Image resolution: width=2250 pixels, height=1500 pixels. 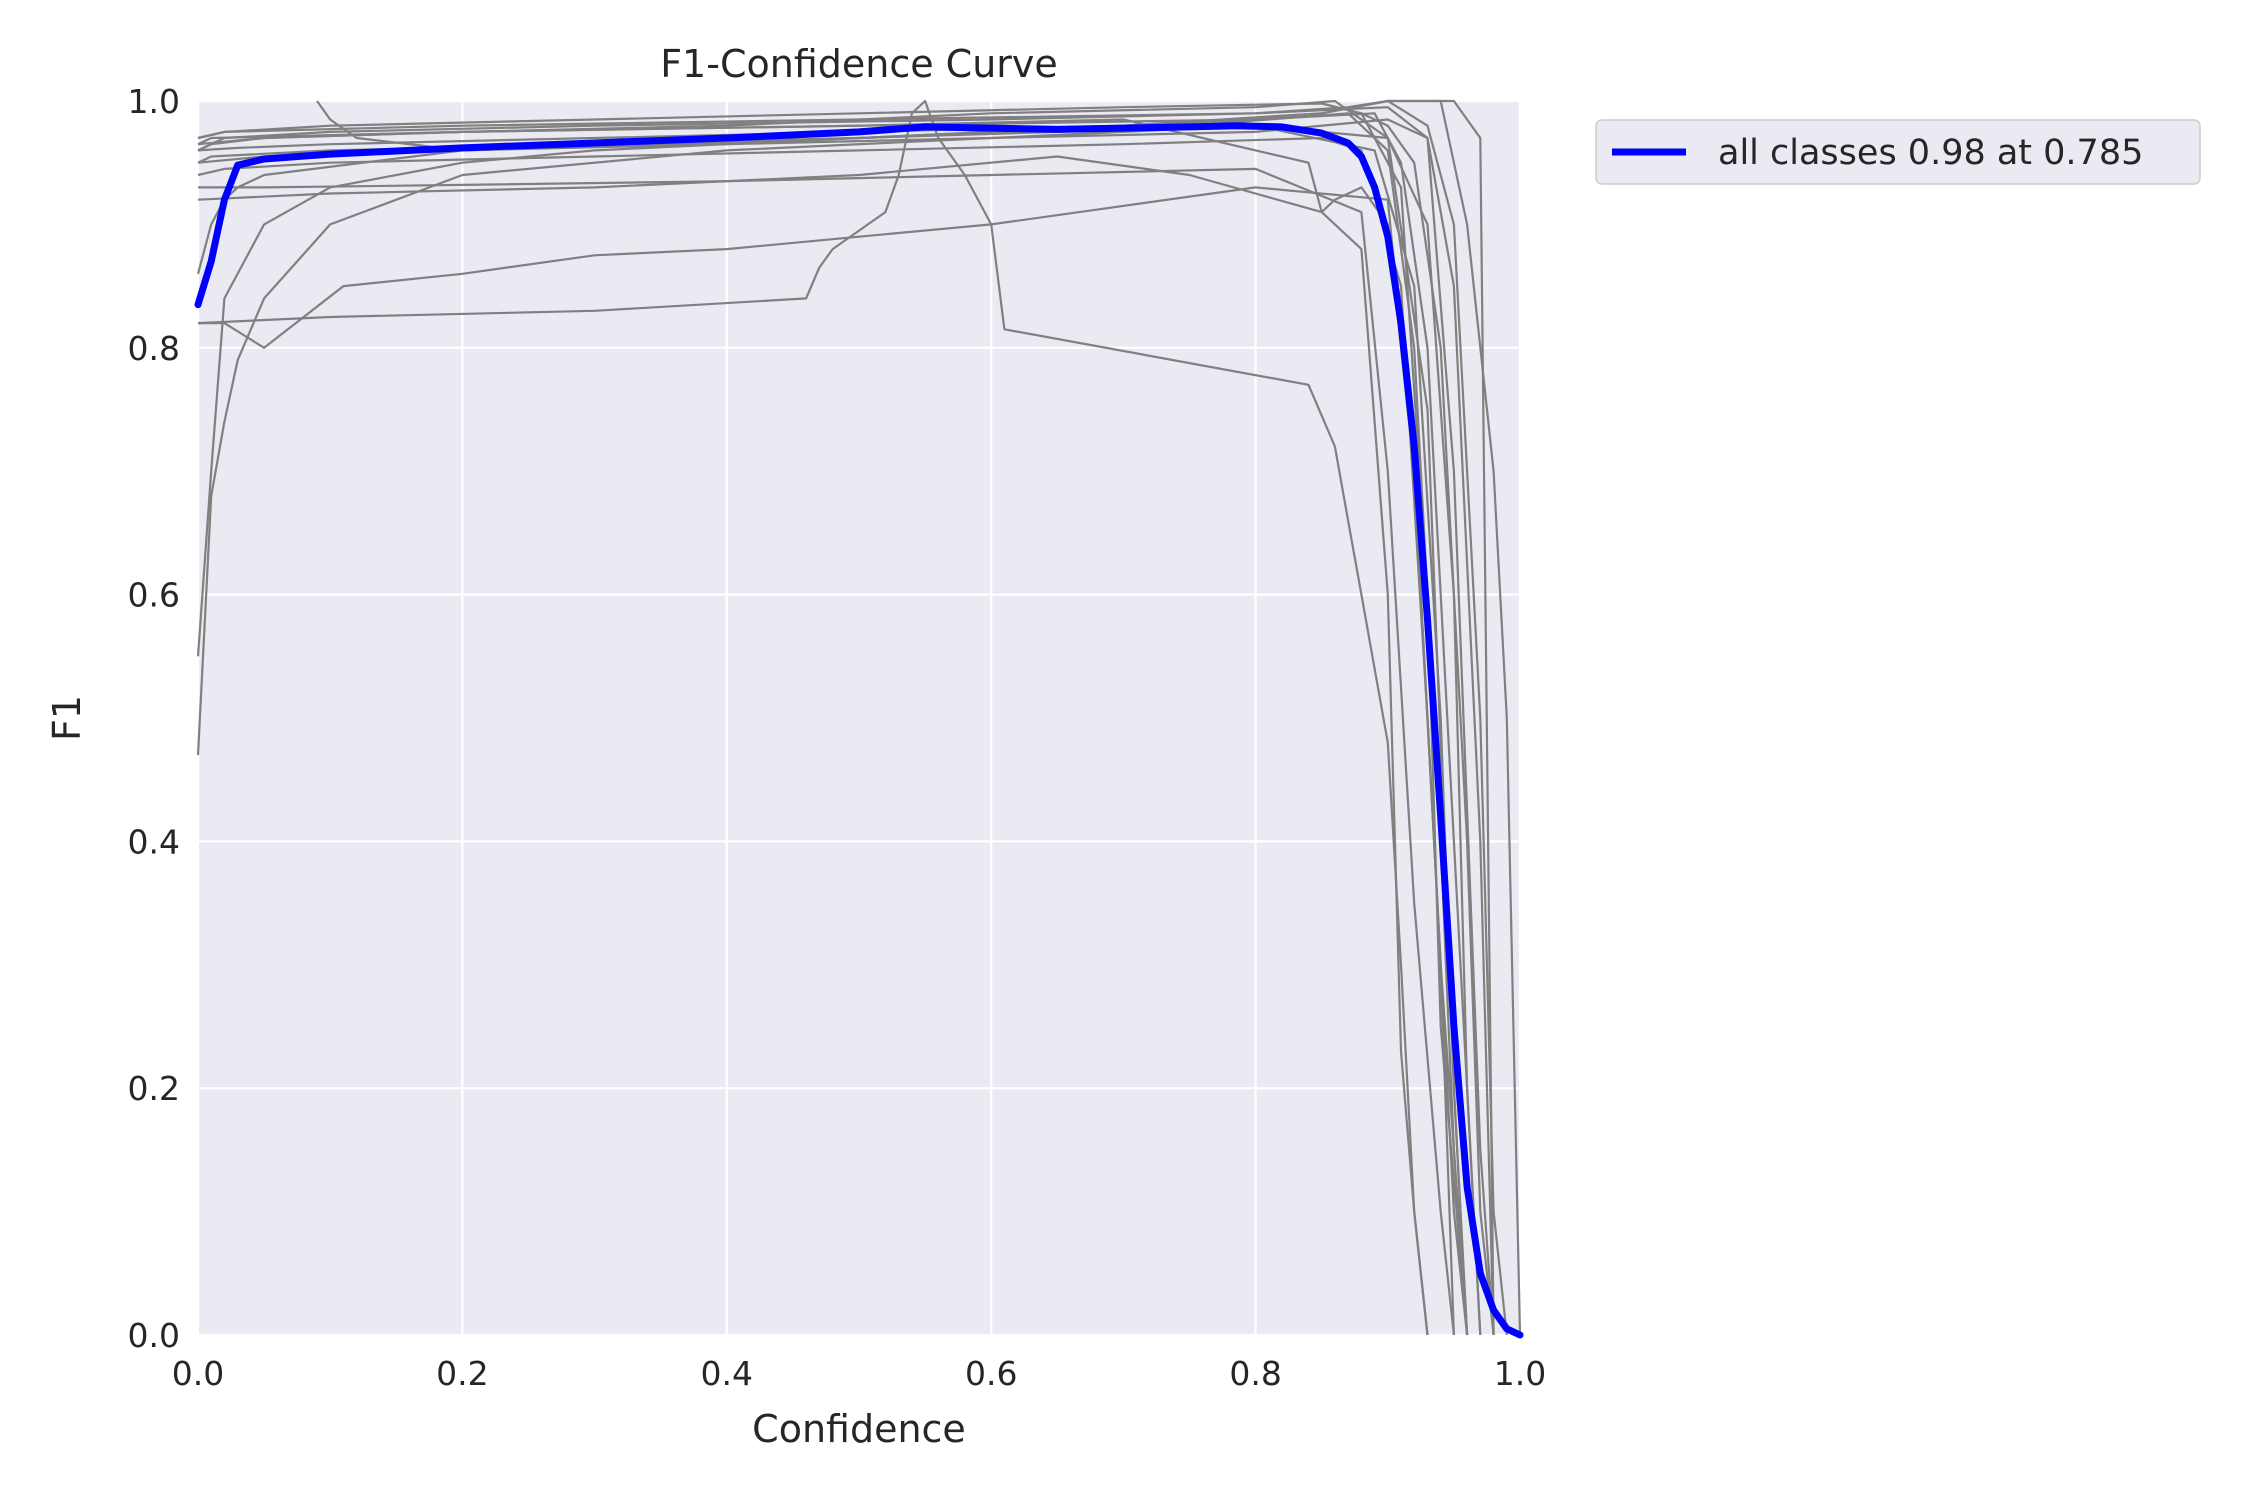 What do you see at coordinates (859, 1429) in the screenshot?
I see `x-axis-title: Confidence` at bounding box center [859, 1429].